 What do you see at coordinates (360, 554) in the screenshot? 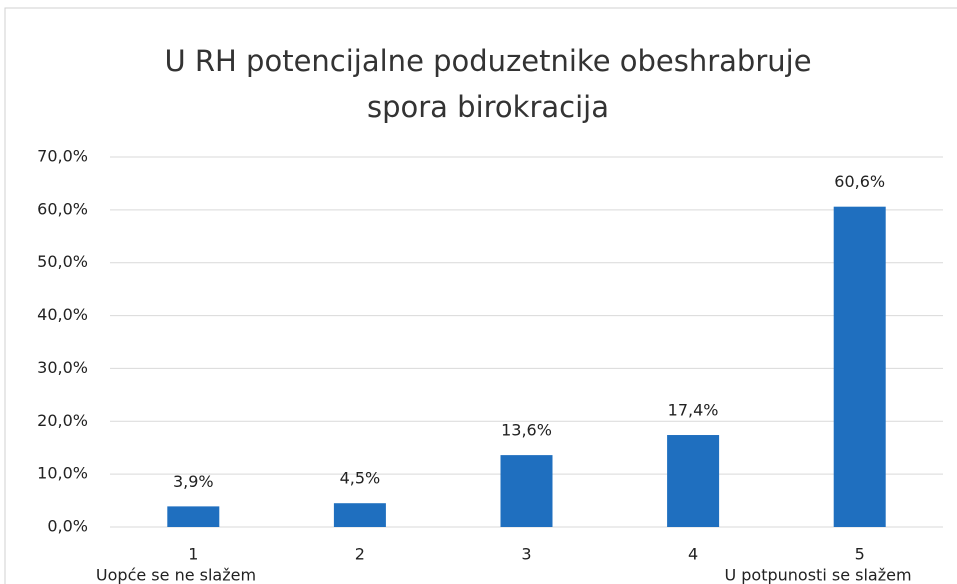
I see `x-tick-label: 2` at bounding box center [360, 554].